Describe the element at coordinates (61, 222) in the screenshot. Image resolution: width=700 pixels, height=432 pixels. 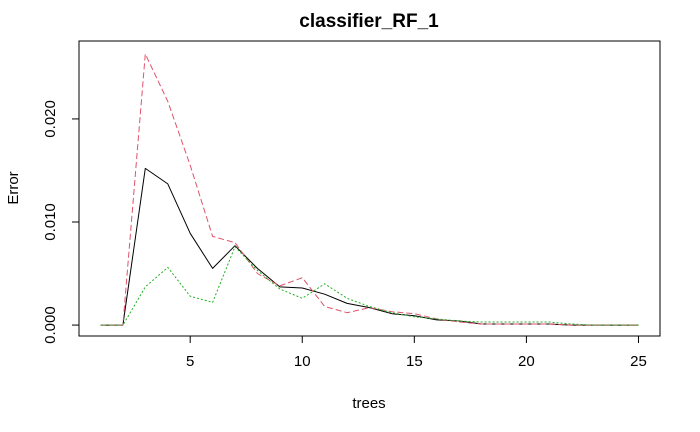
I see `y-axis: 0.000 0.010 0.020` at that location.